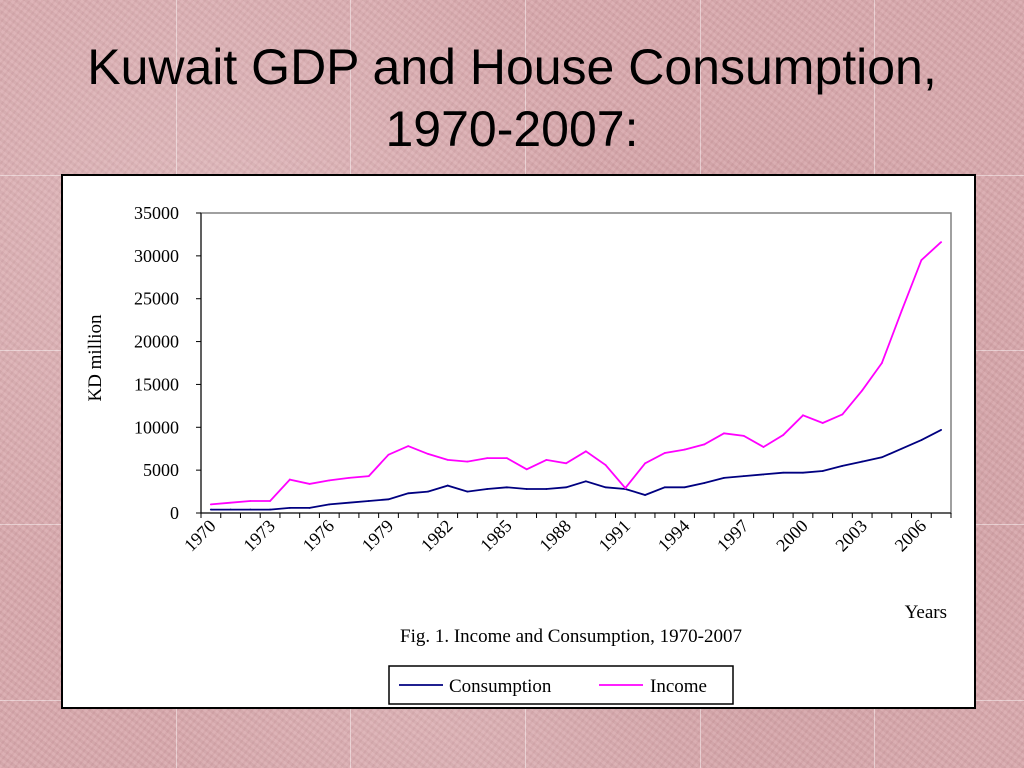 The height and width of the screenshot is (768, 1024). Describe the element at coordinates (792, 536) in the screenshot. I see `x-tick-label: 2000` at that location.